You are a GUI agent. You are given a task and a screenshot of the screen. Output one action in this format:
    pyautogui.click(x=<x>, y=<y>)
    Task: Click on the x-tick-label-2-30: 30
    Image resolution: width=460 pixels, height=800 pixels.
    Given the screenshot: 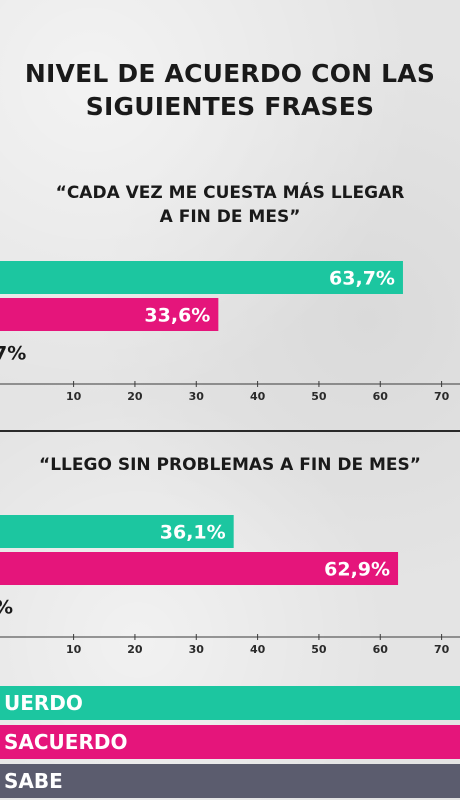 What is the action you would take?
    pyautogui.click(x=197, y=649)
    